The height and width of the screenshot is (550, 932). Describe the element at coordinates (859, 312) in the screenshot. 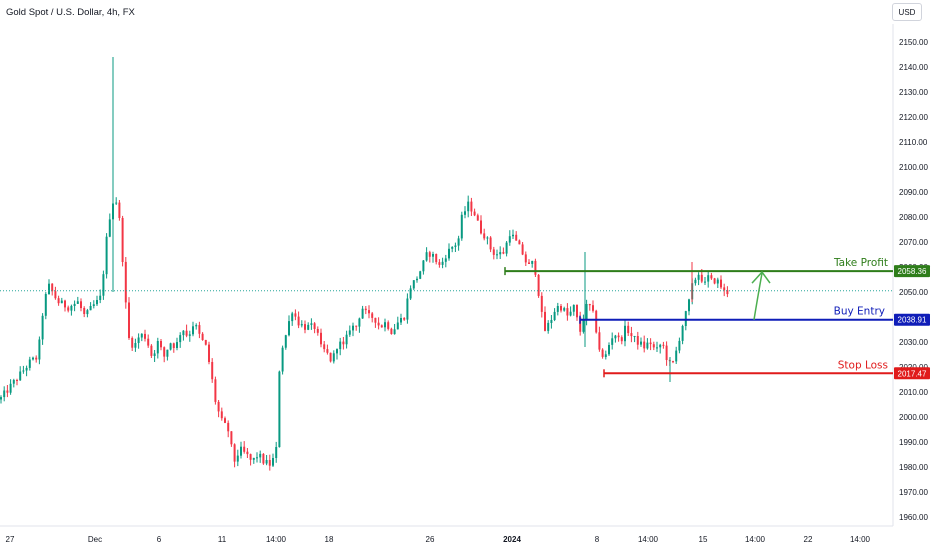

I see `buy-entry-label: Buy Entry` at that location.